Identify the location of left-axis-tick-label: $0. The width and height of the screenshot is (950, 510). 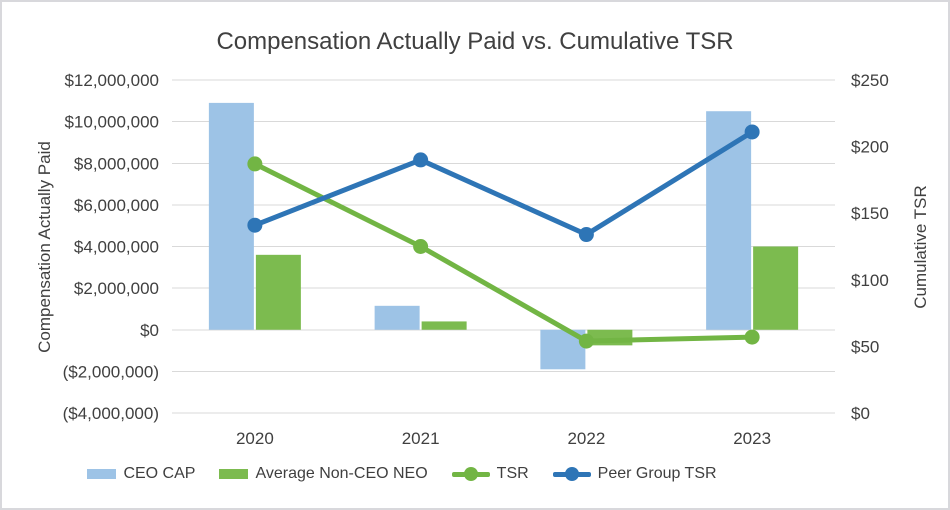
(149, 330).